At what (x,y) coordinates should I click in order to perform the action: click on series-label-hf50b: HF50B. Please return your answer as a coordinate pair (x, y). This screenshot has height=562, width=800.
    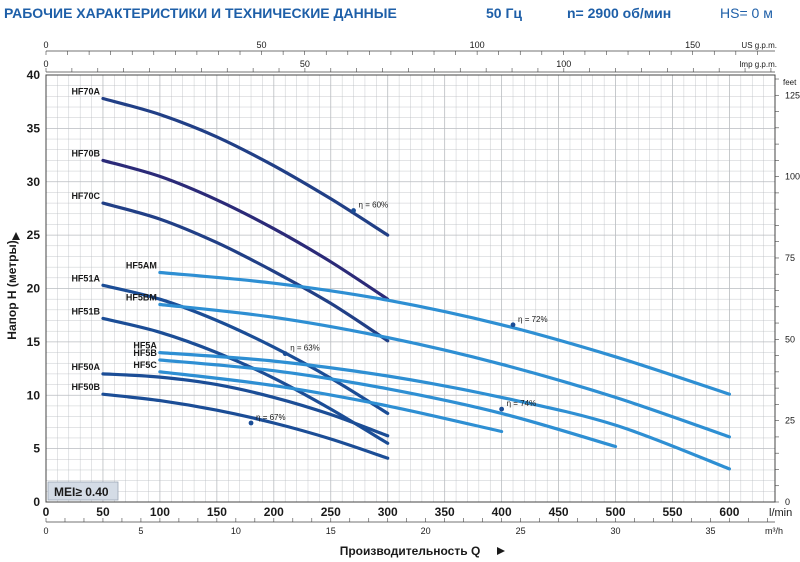
    Looking at the image, I should click on (85, 387).